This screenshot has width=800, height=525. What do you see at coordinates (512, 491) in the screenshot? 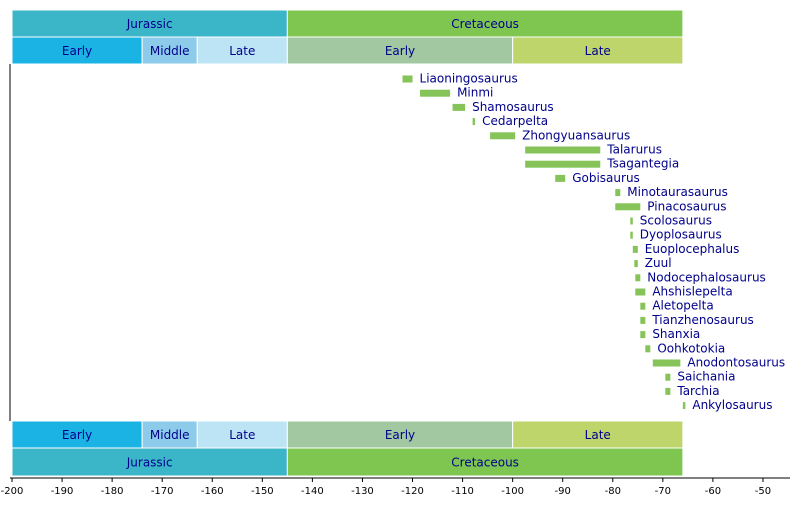
I see `x-tick-label: -100` at bounding box center [512, 491].